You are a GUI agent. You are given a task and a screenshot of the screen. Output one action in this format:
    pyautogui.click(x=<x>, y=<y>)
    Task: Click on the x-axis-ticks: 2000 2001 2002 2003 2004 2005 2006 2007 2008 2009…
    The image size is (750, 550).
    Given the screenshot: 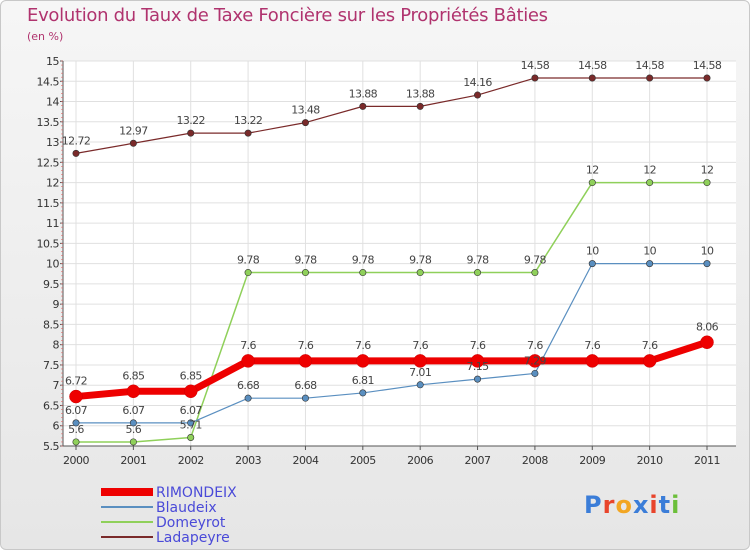 What is the action you would take?
    pyautogui.click(x=392, y=456)
    